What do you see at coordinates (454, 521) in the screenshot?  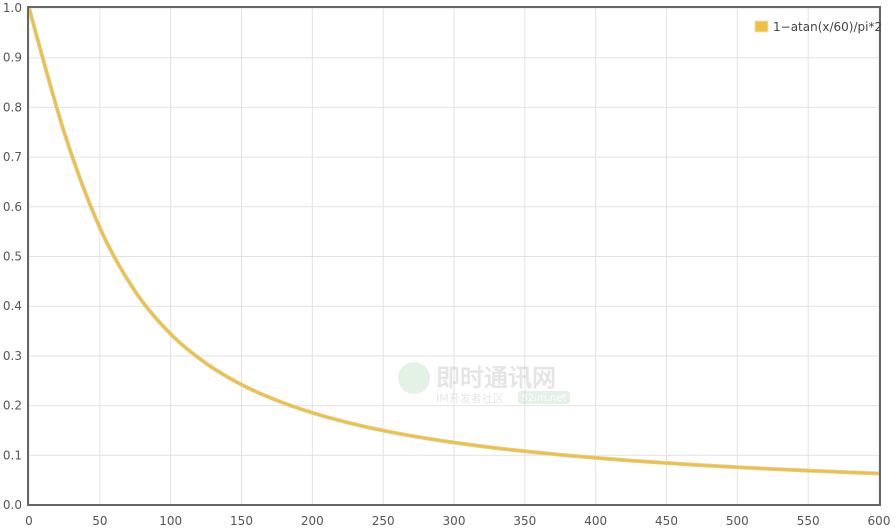 I see `x-tick-label: 300` at bounding box center [454, 521].